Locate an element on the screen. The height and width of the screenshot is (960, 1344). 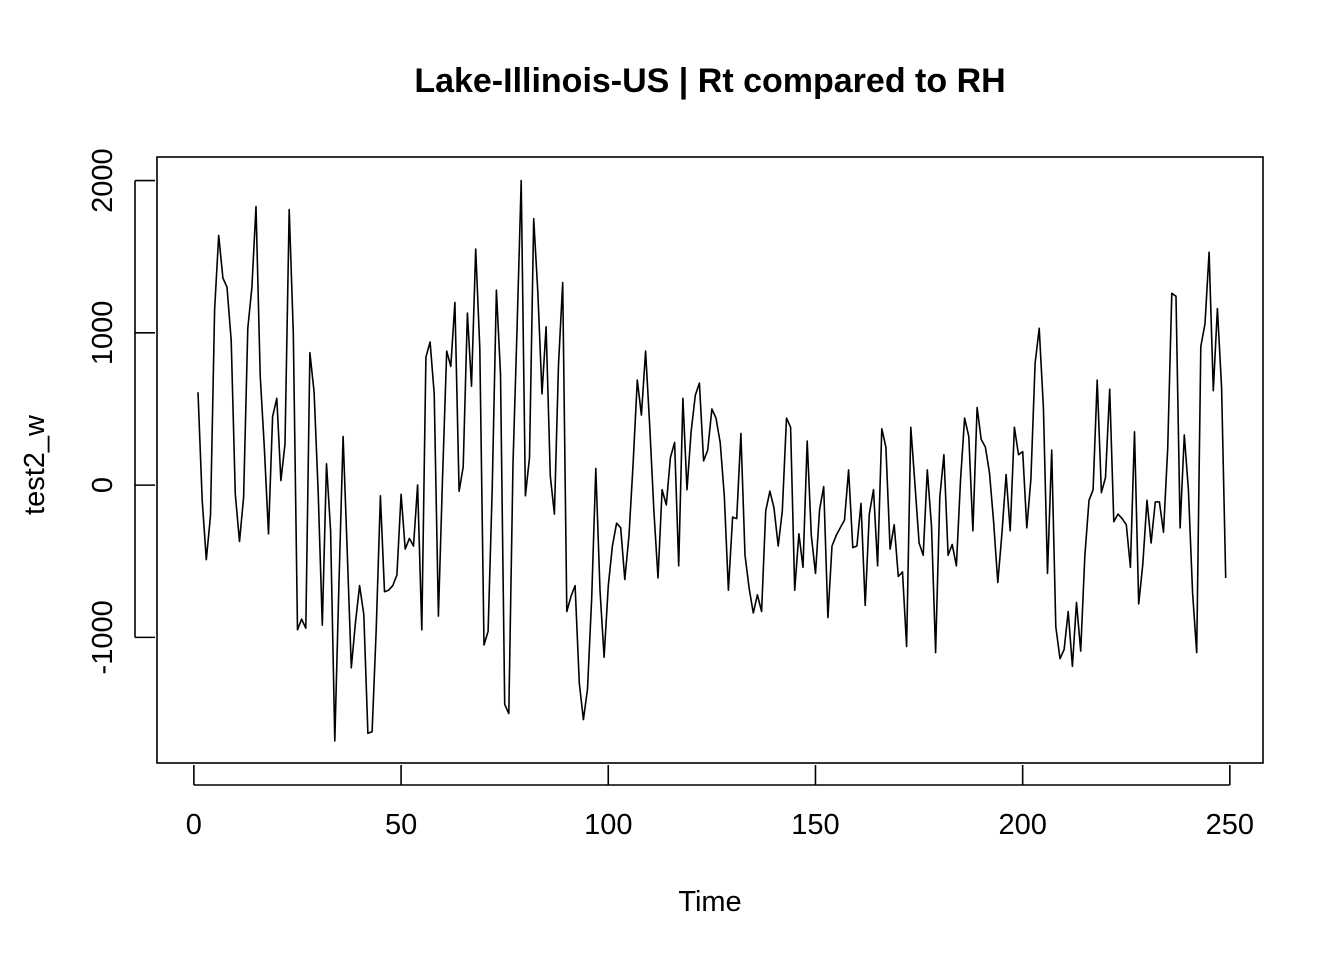
y-tick-label: 2000 is located at coordinates (103, 180).